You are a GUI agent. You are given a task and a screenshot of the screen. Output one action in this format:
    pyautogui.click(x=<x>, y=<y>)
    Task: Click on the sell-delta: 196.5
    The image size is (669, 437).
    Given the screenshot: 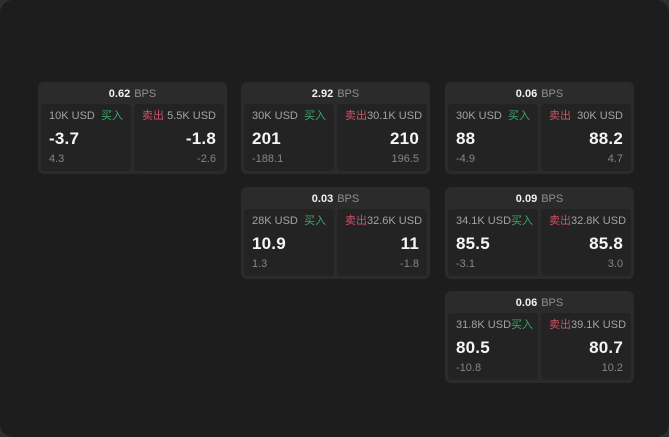 What is the action you would take?
    pyautogui.click(x=405, y=159)
    